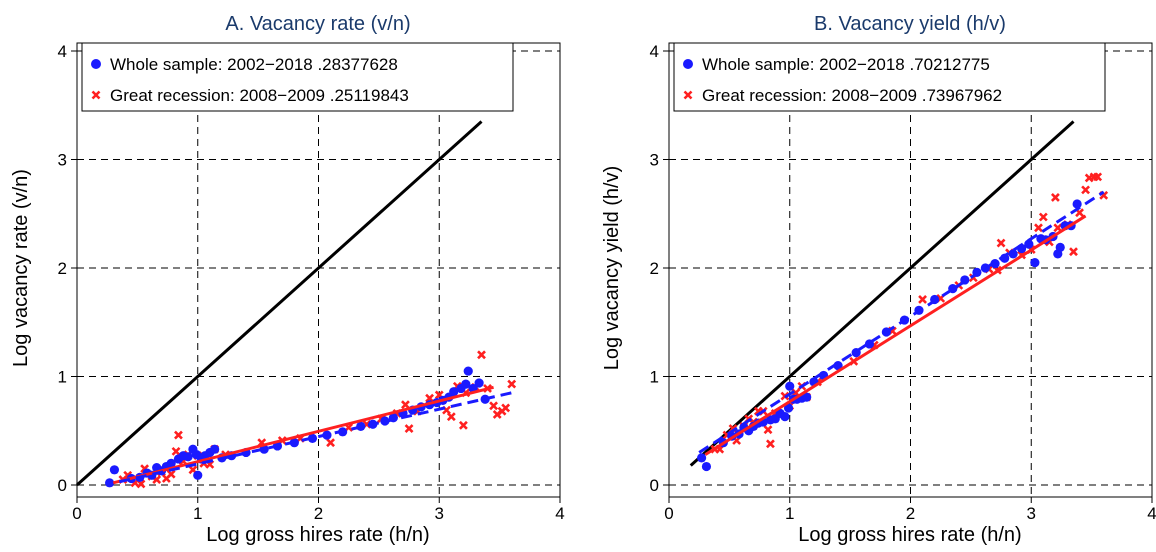 The image size is (1156, 552). I want to click on legend-label-whole-sample: Whole sample: 2002−2018 .70212775, so click(846, 64).